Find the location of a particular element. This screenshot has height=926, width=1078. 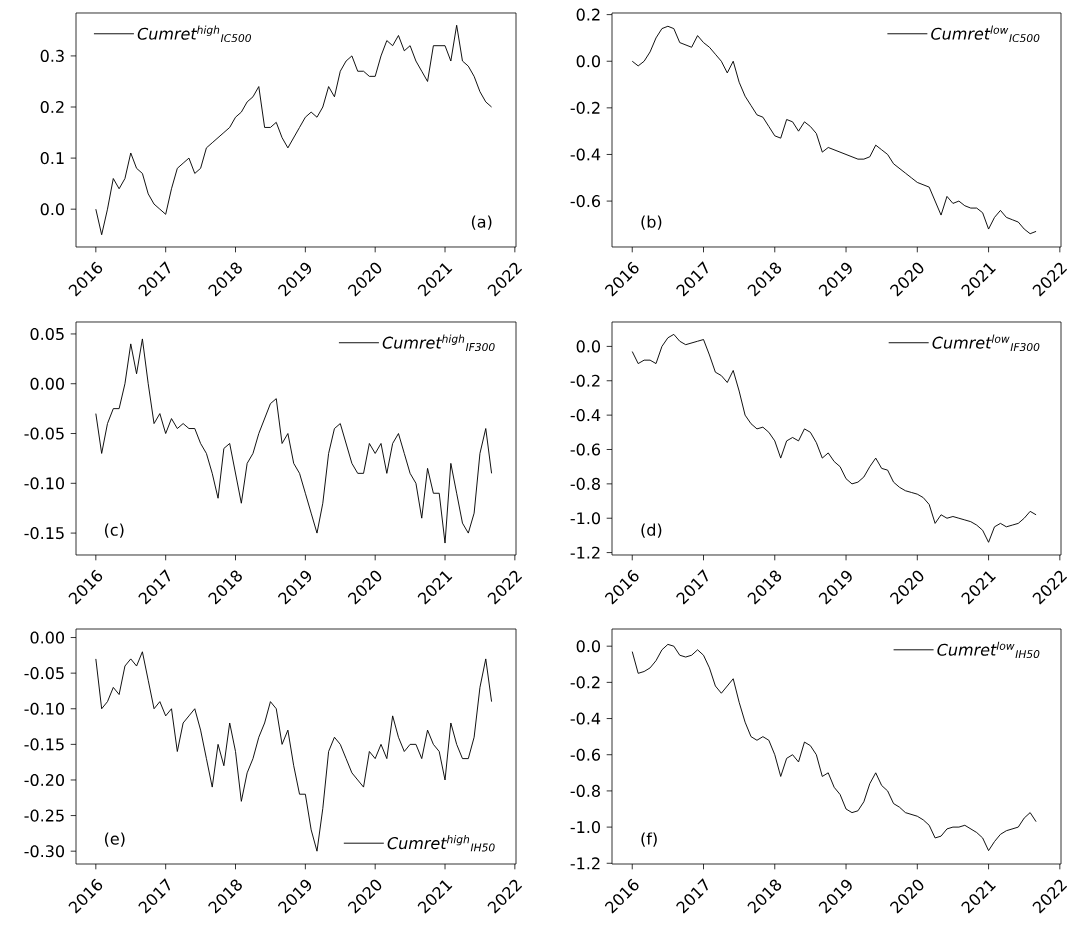

legend-label: Cumret$^{low}$IH50 is located at coordinates (988, 650).